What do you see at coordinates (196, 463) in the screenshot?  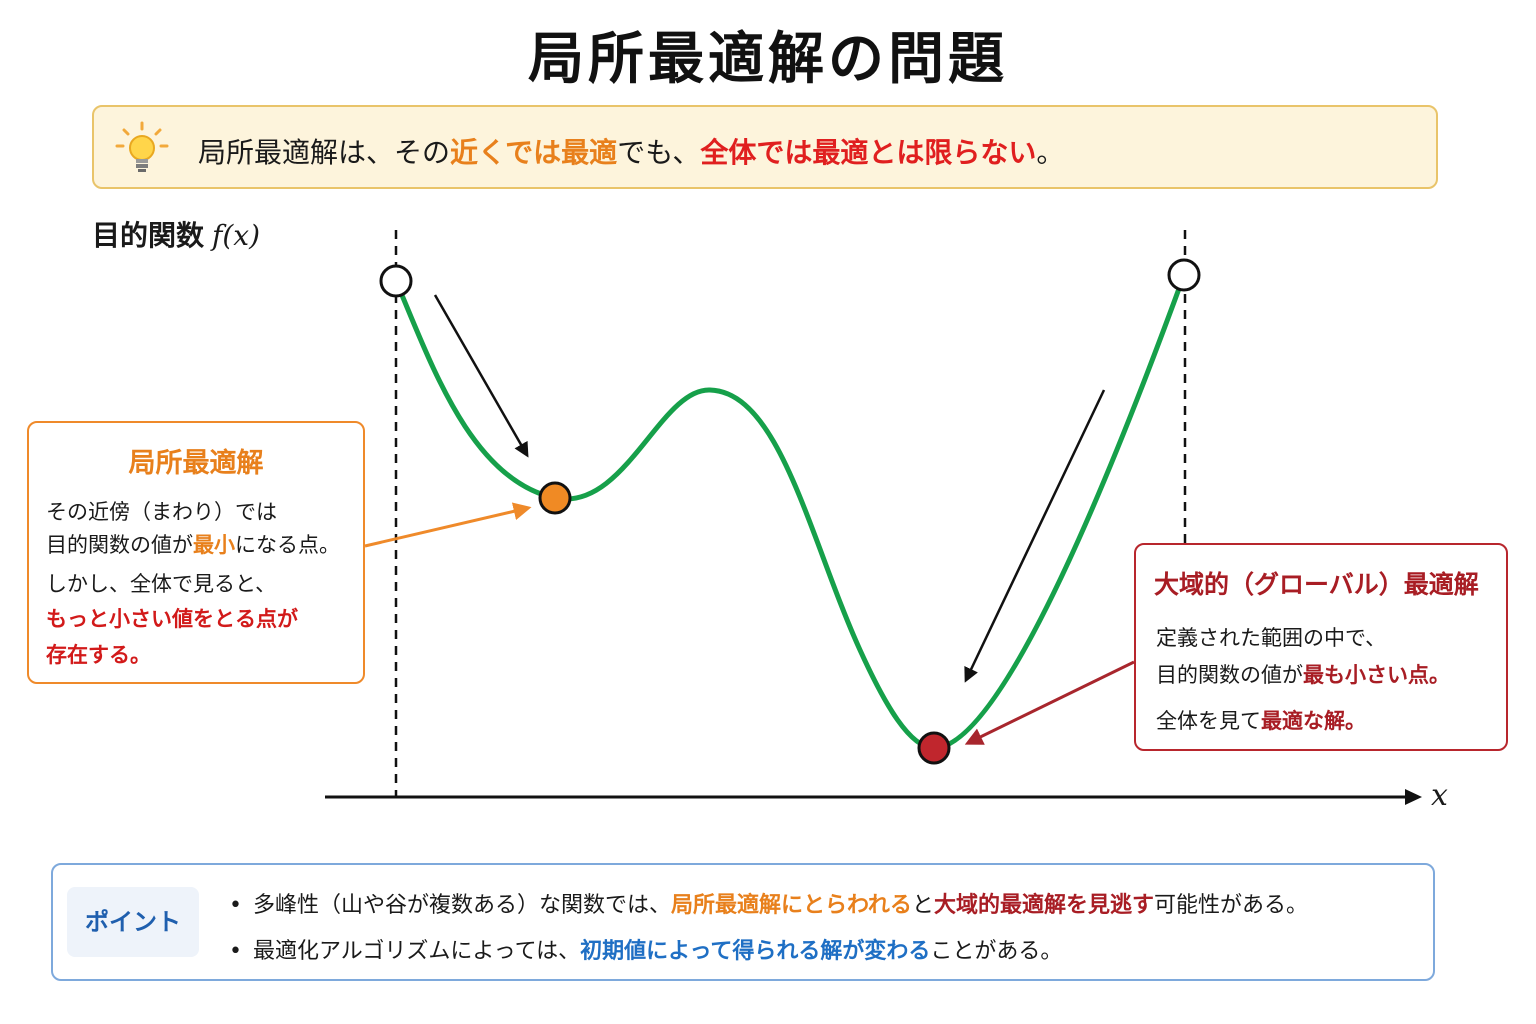 I see `local-optimum-title: 局所最適解` at bounding box center [196, 463].